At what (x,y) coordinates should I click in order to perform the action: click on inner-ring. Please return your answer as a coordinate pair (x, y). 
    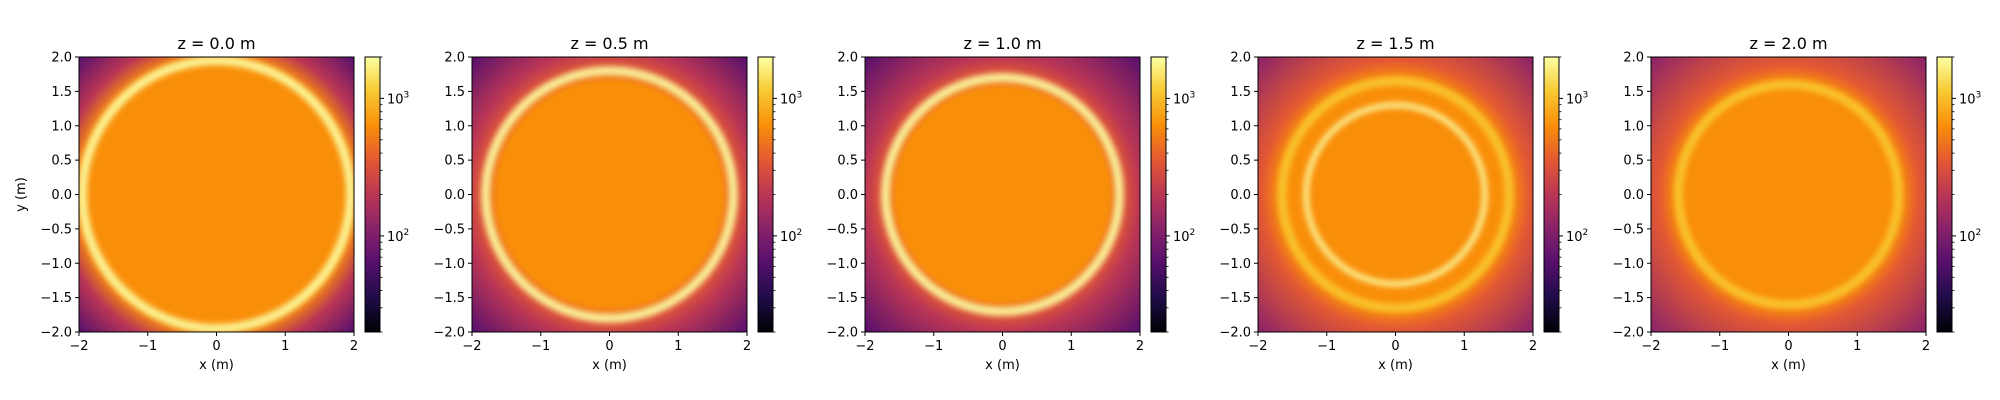
    Looking at the image, I should click on (1395, 194).